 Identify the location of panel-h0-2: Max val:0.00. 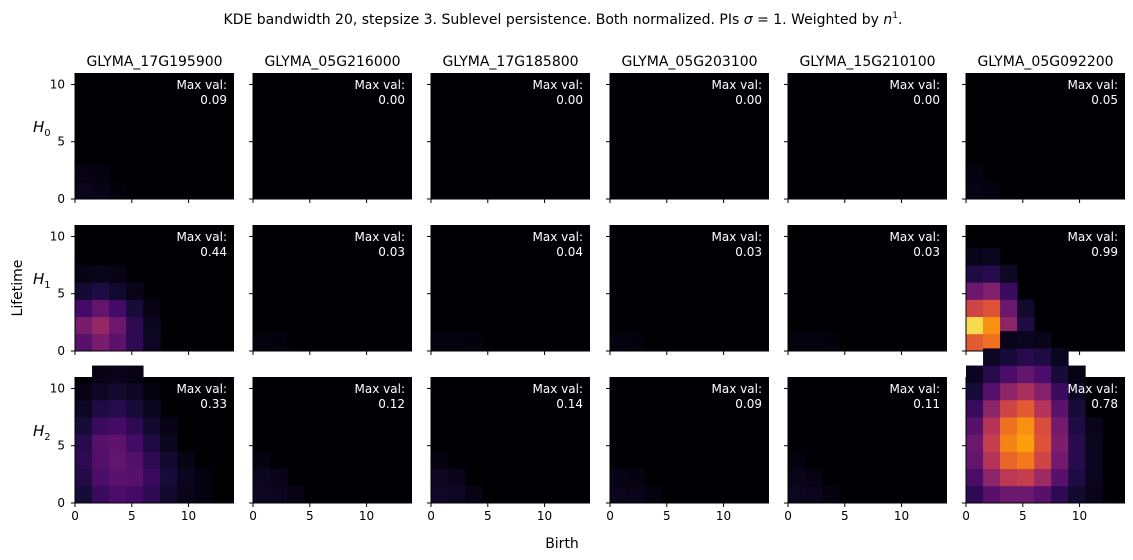
(330, 138).